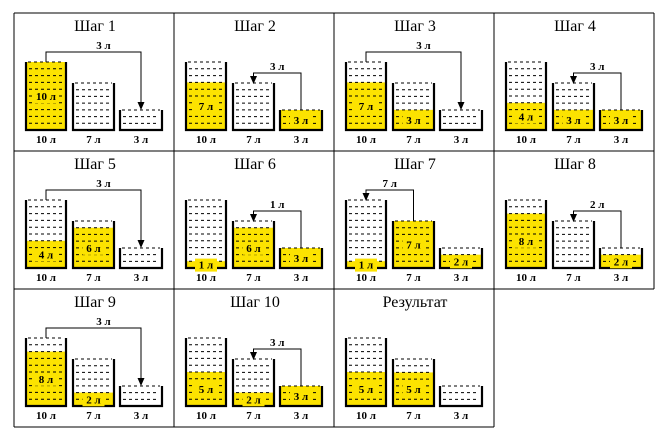 The height and width of the screenshot is (430, 664). Describe the element at coordinates (206, 241) in the screenshot. I see `jug: 1 л10 л` at that location.